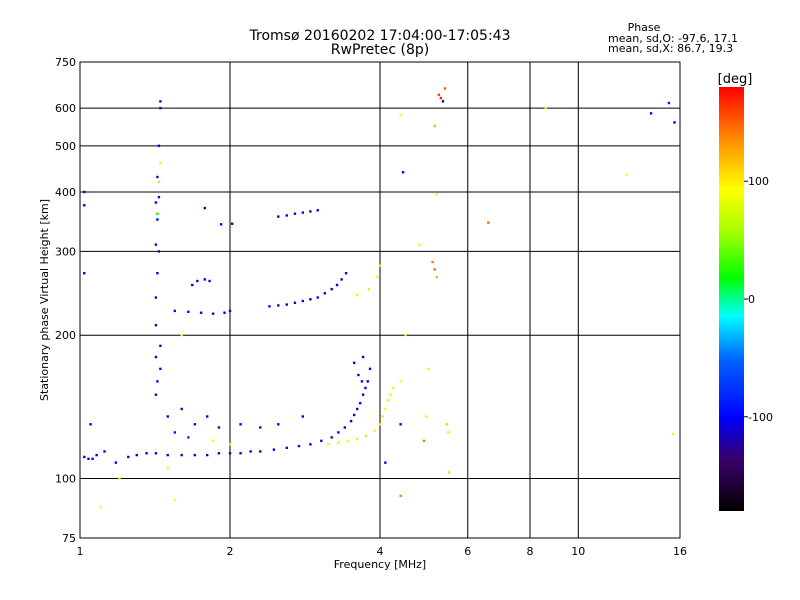 The height and width of the screenshot is (600, 800). I want to click on y-tick-label: 500, so click(65, 146).